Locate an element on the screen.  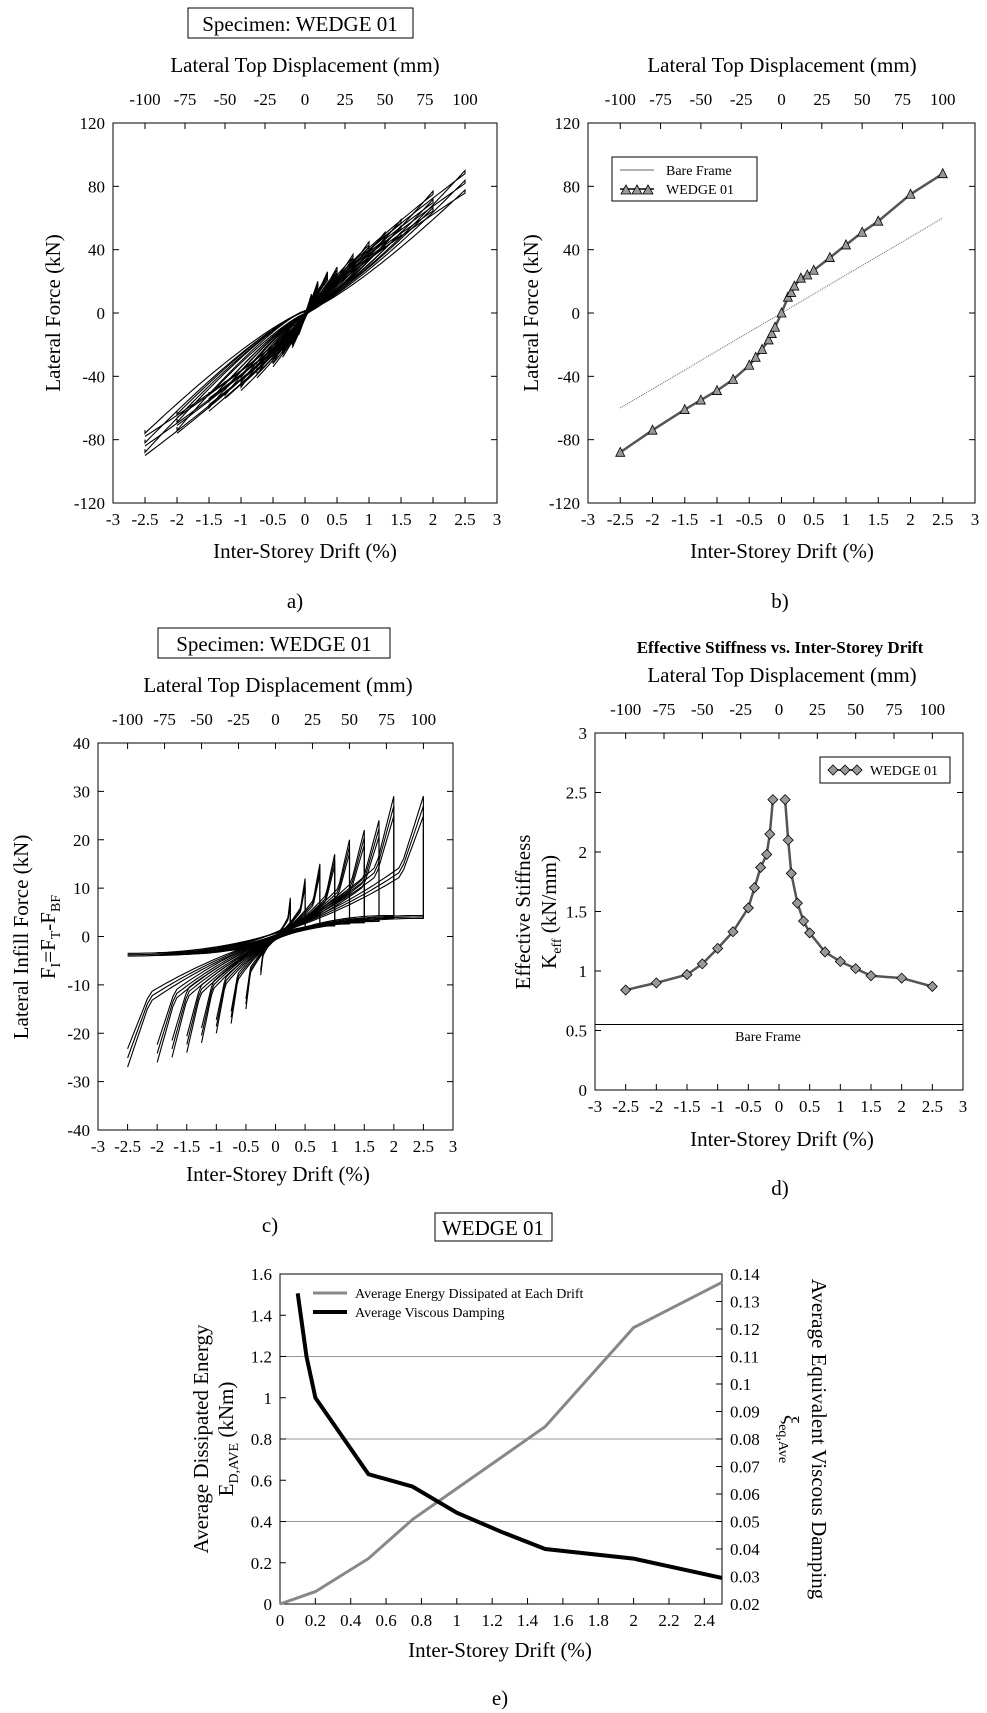
damping-line is located at coordinates (509, 1436).